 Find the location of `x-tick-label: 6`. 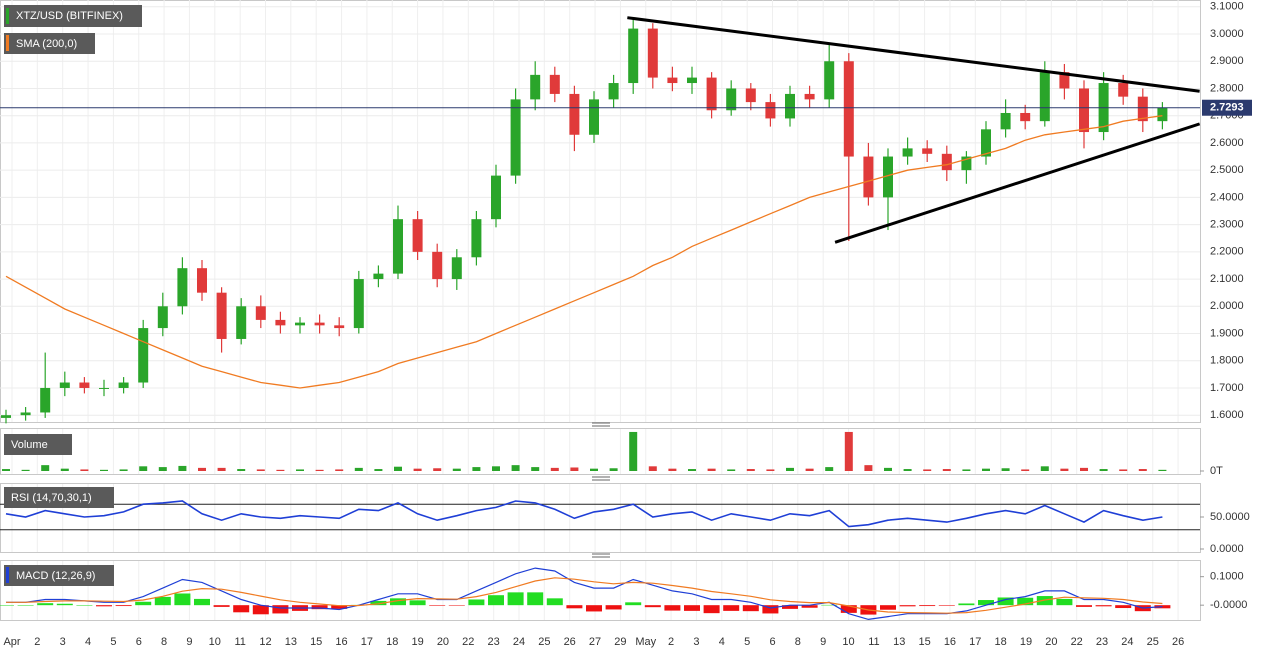

x-tick-label: 6 is located at coordinates (772, 642).